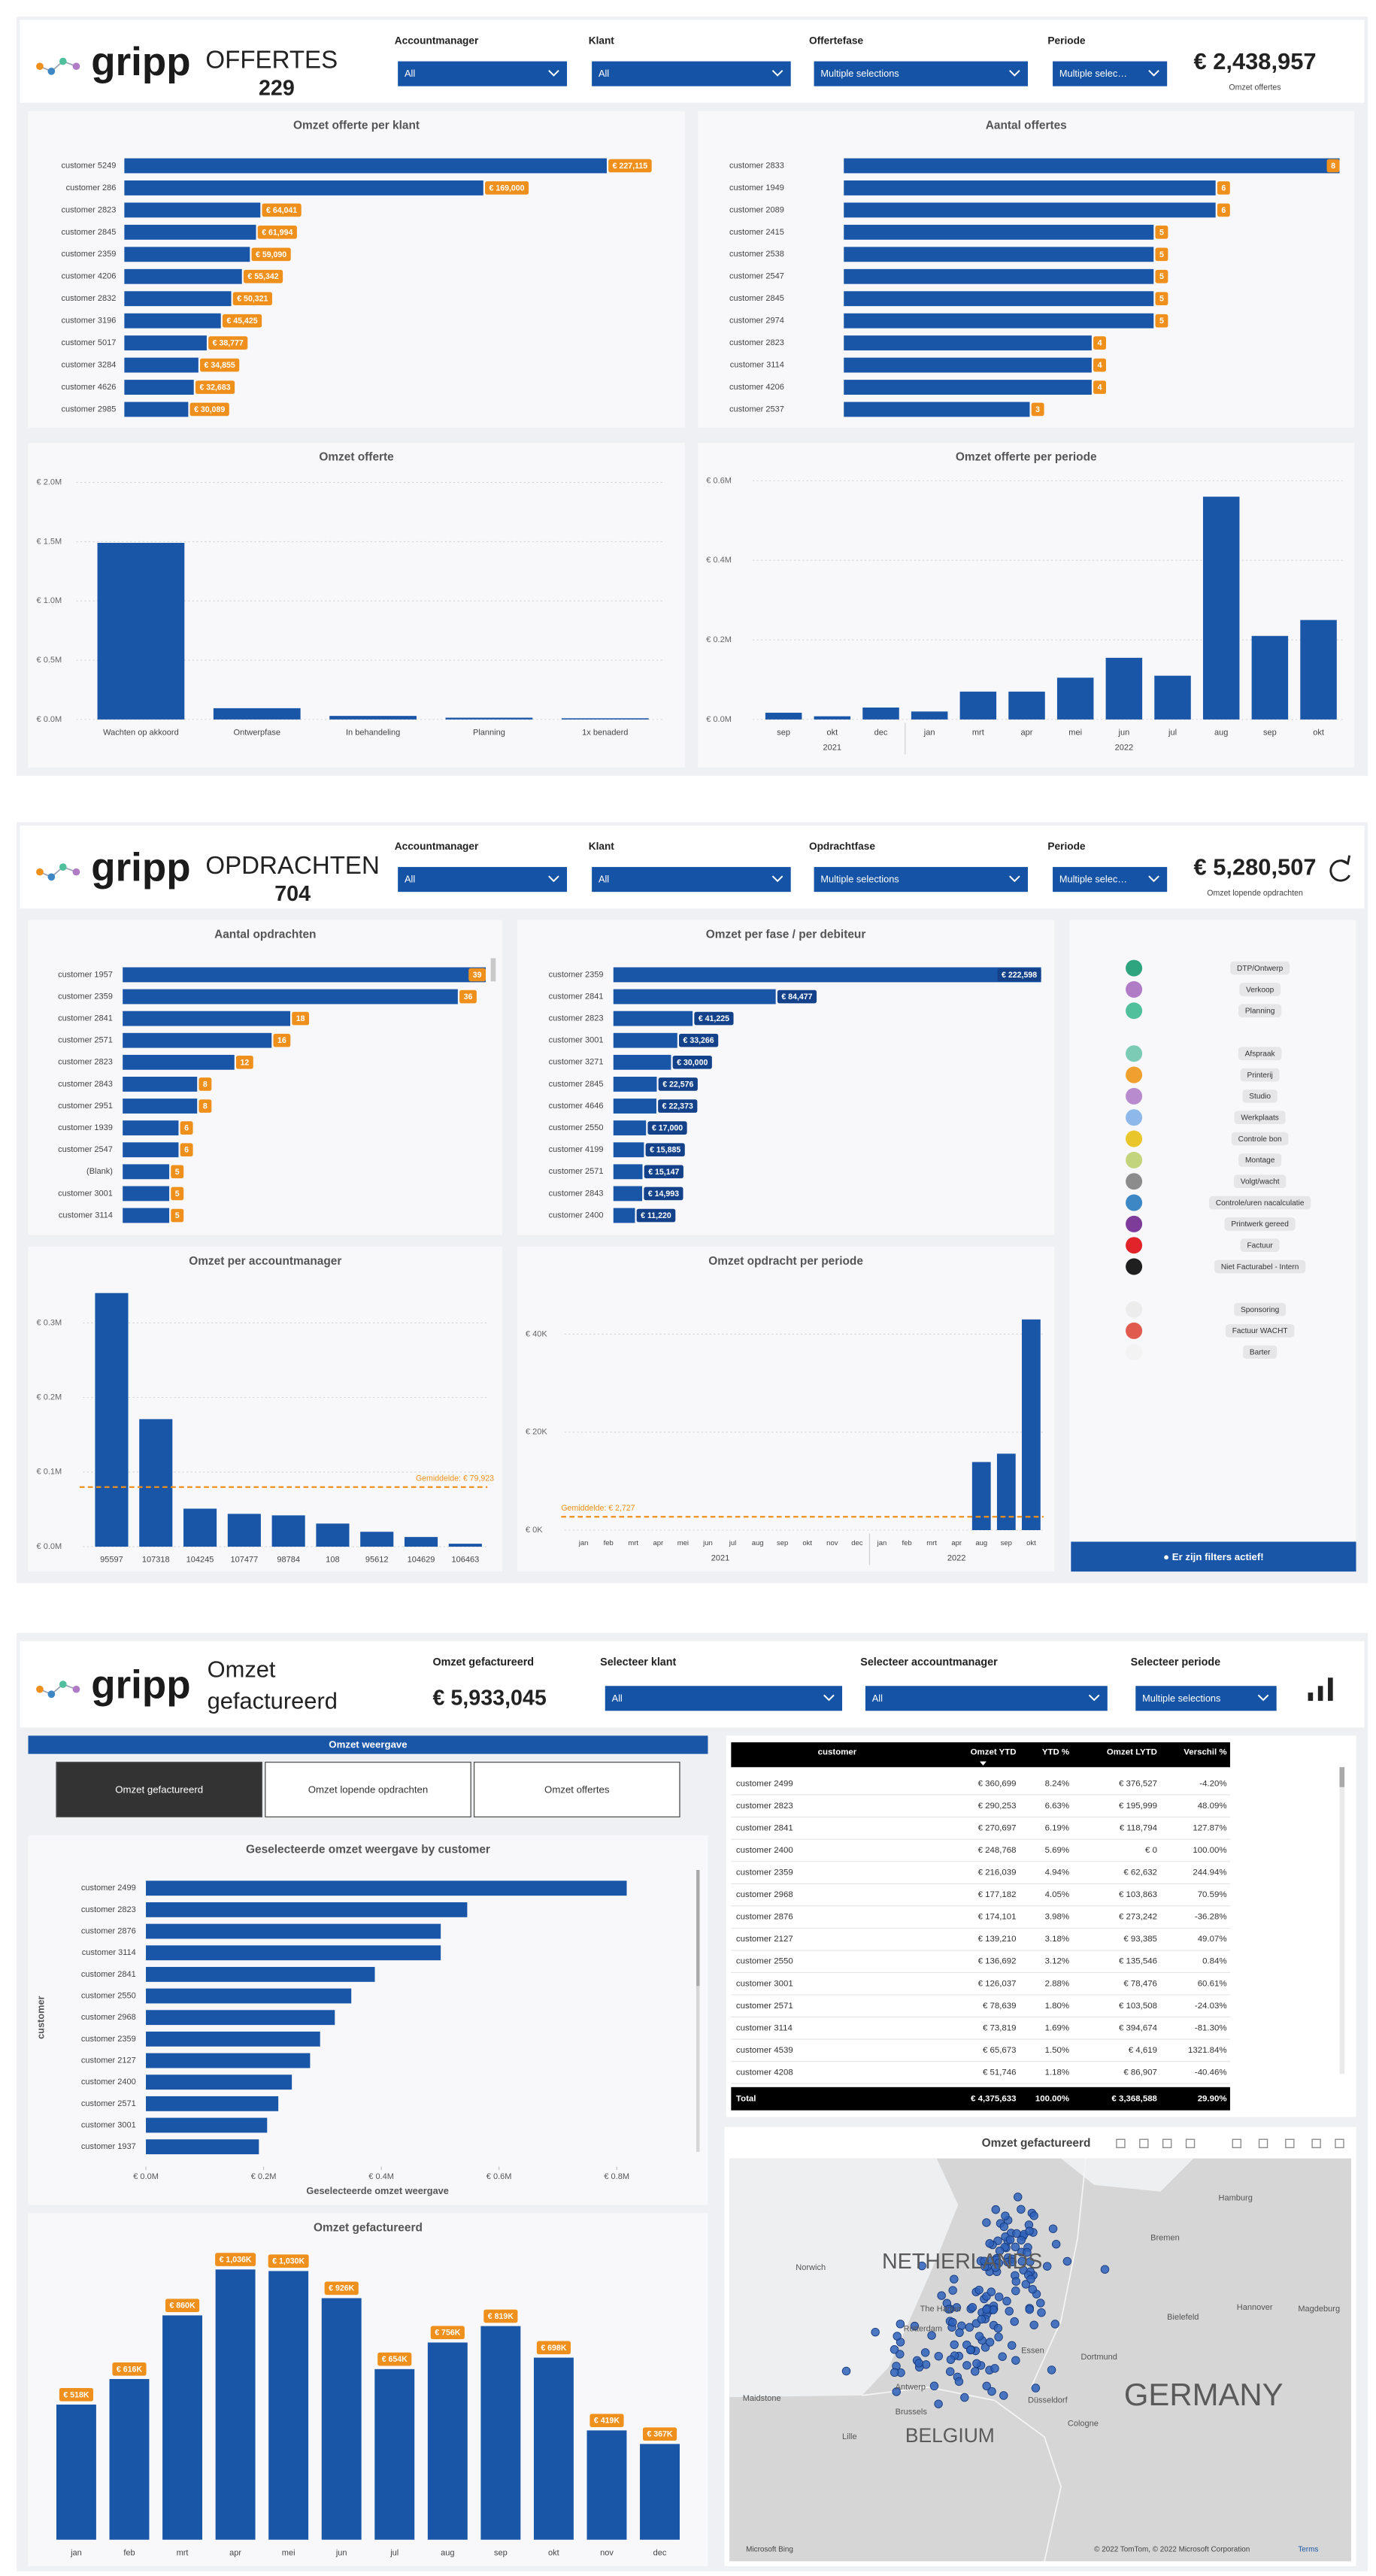 The height and width of the screenshot is (2576, 1376). What do you see at coordinates (1213, 1556) in the screenshot?
I see `filter-button` at bounding box center [1213, 1556].